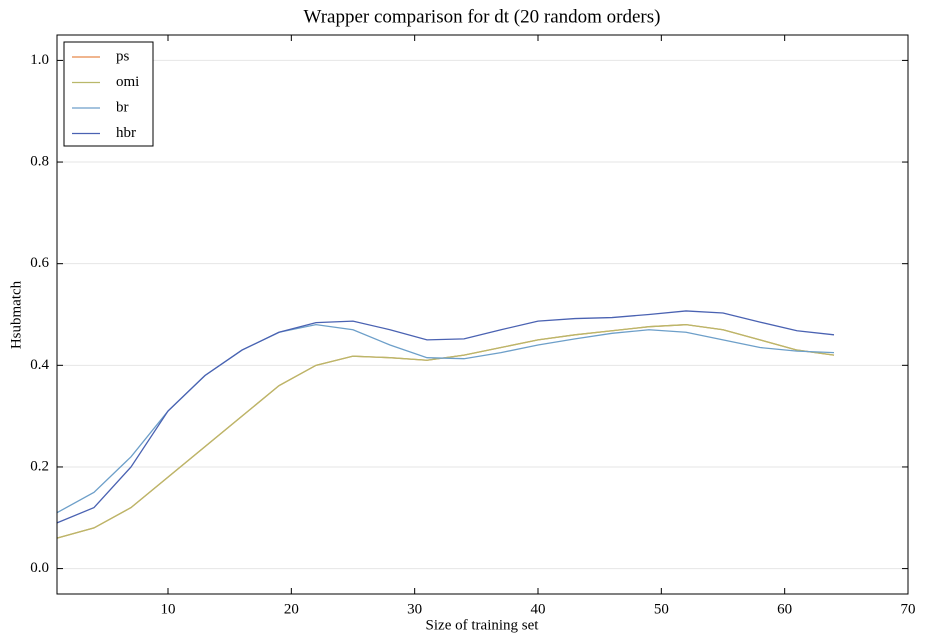 The height and width of the screenshot is (644, 926). I want to click on x-axis-label: Size of training set, so click(483, 625).